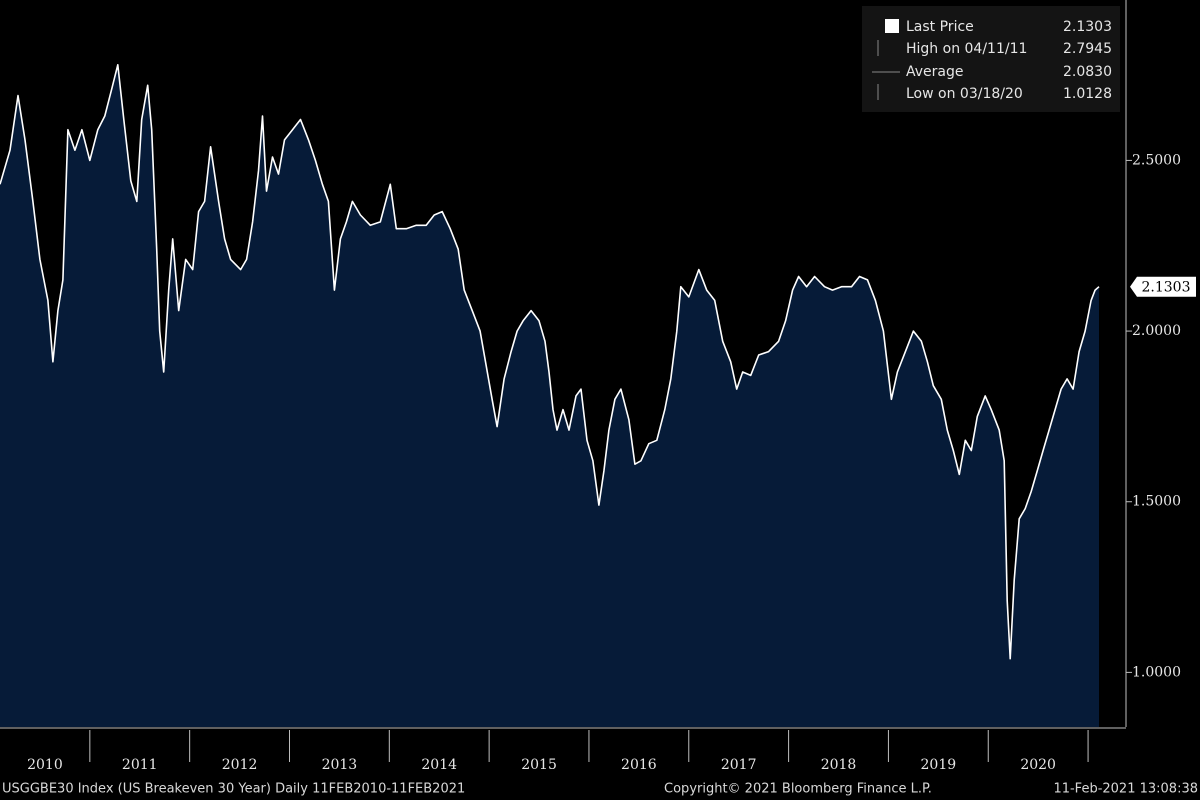  Describe the element at coordinates (340, 765) in the screenshot. I see `x-tick-label: 2013` at that location.